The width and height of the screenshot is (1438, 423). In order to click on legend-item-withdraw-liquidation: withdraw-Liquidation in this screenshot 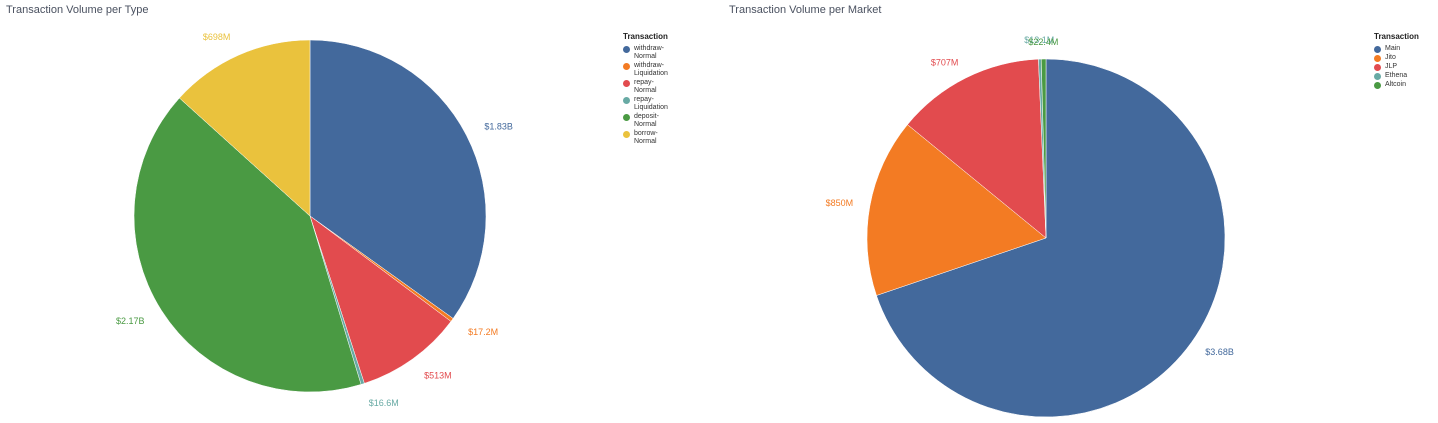, I will do `click(649, 70)`.